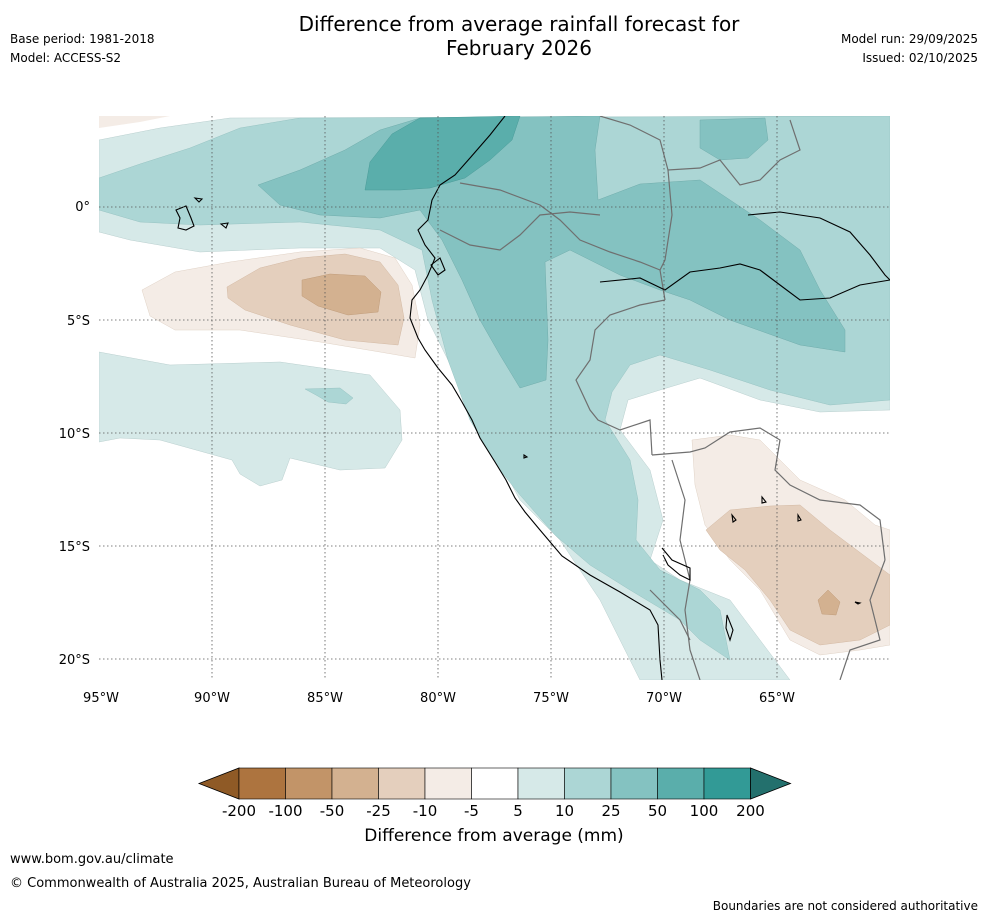  I want to click on lon-label: 95°W, so click(101, 698).